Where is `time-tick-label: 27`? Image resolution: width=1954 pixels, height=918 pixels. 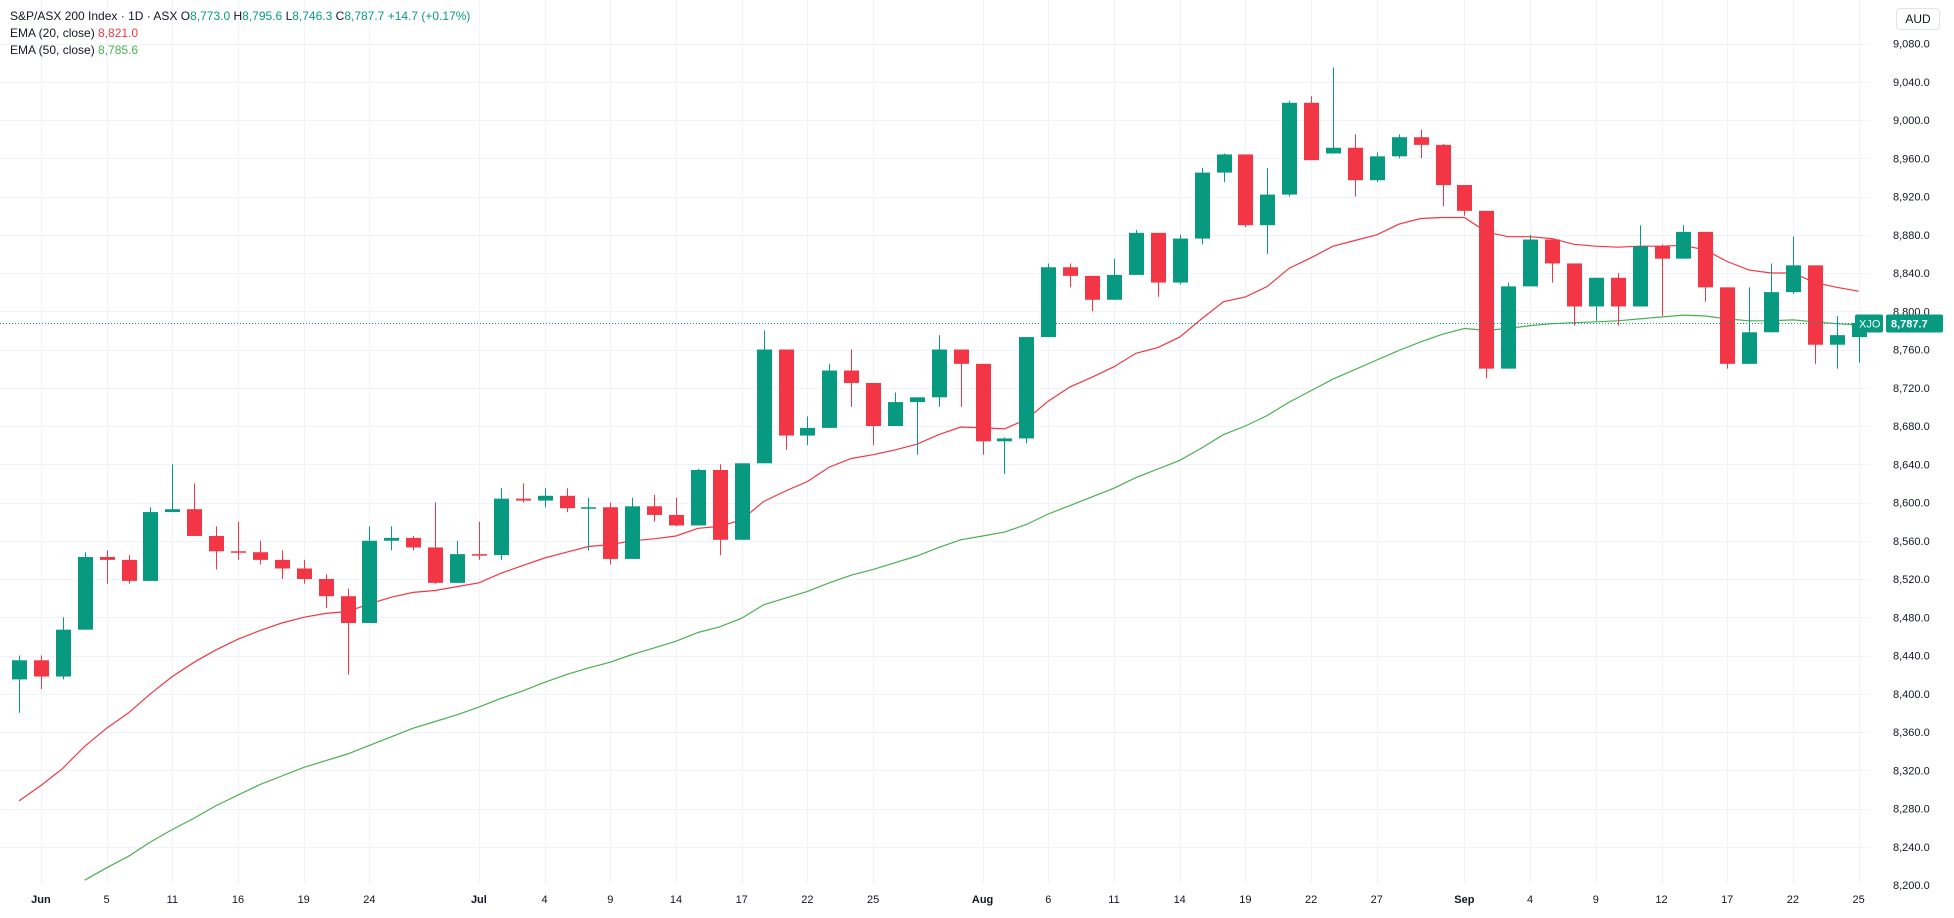 time-tick-label: 27 is located at coordinates (1377, 900).